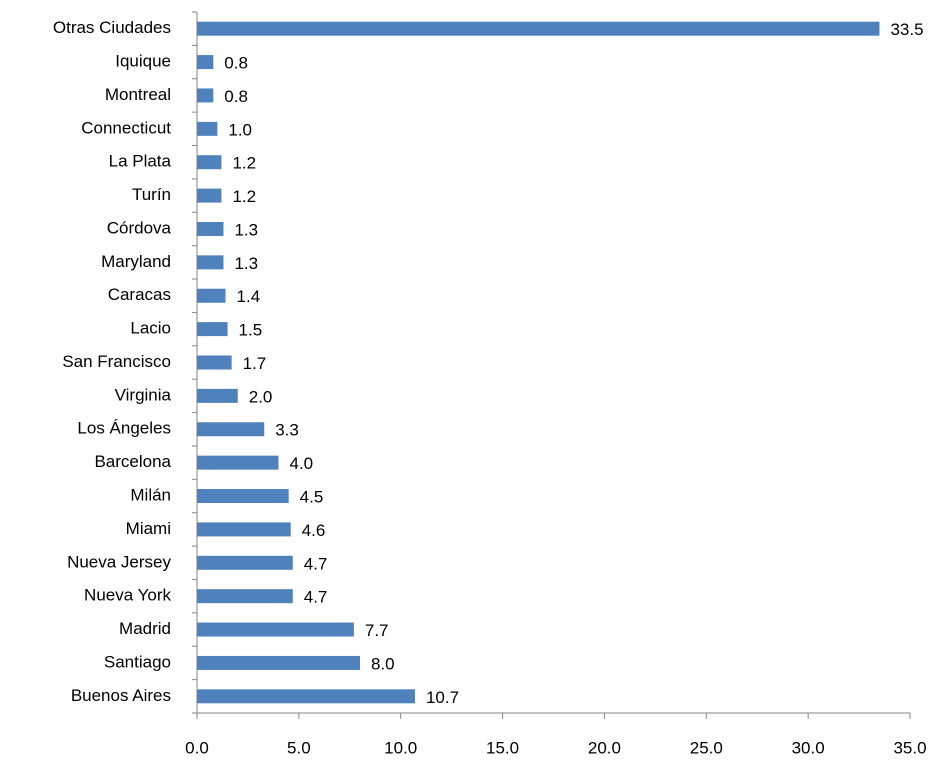 The width and height of the screenshot is (943, 761). Describe the element at coordinates (112, 27) in the screenshot. I see `y-tick-label: Otras Ciudades` at that location.